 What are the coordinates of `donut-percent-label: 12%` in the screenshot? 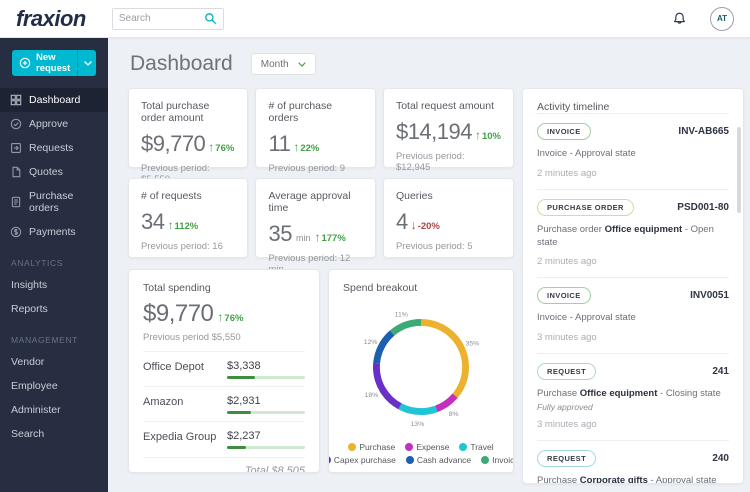 It's located at (371, 342).